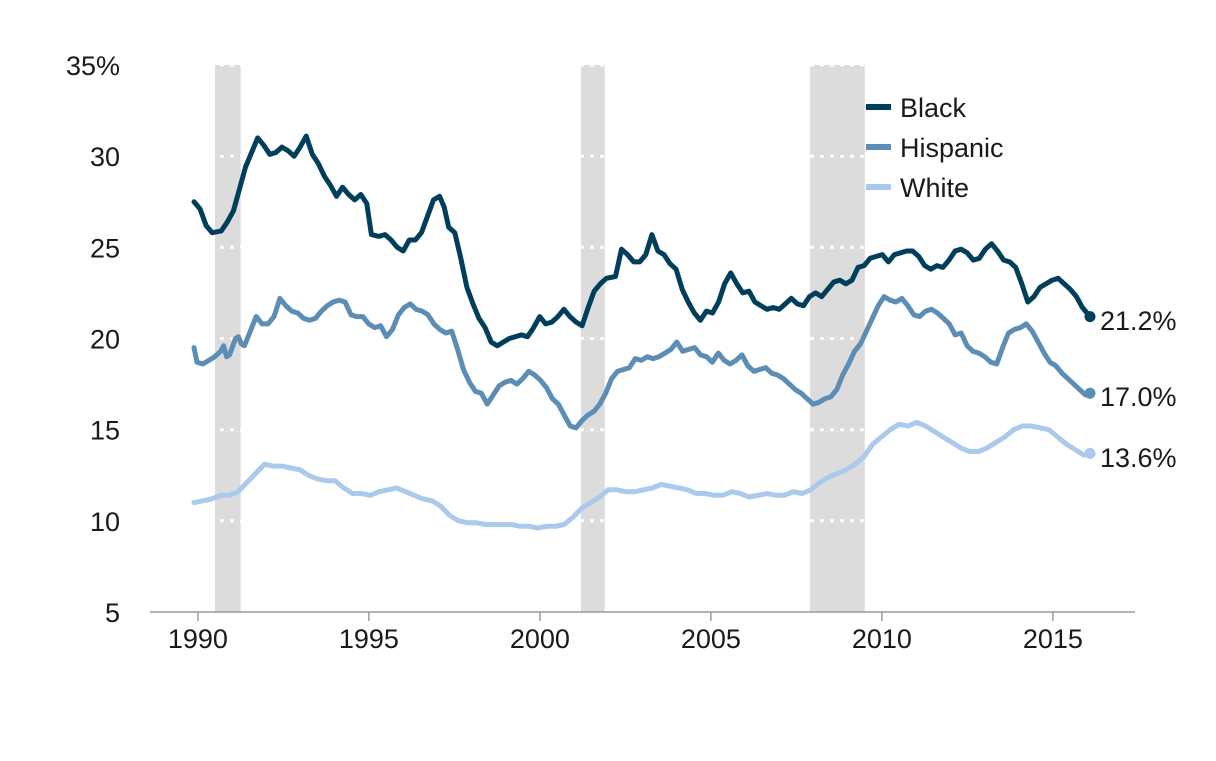 Image resolution: width=1216 pixels, height=761 pixels. I want to click on y-tick-label-15: 15, so click(105, 431).